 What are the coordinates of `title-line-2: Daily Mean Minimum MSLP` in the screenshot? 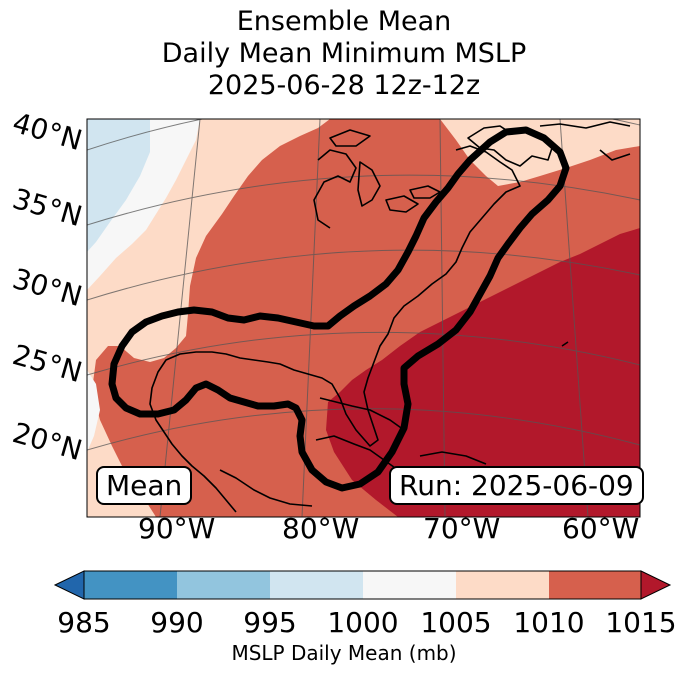 It's located at (344, 53).